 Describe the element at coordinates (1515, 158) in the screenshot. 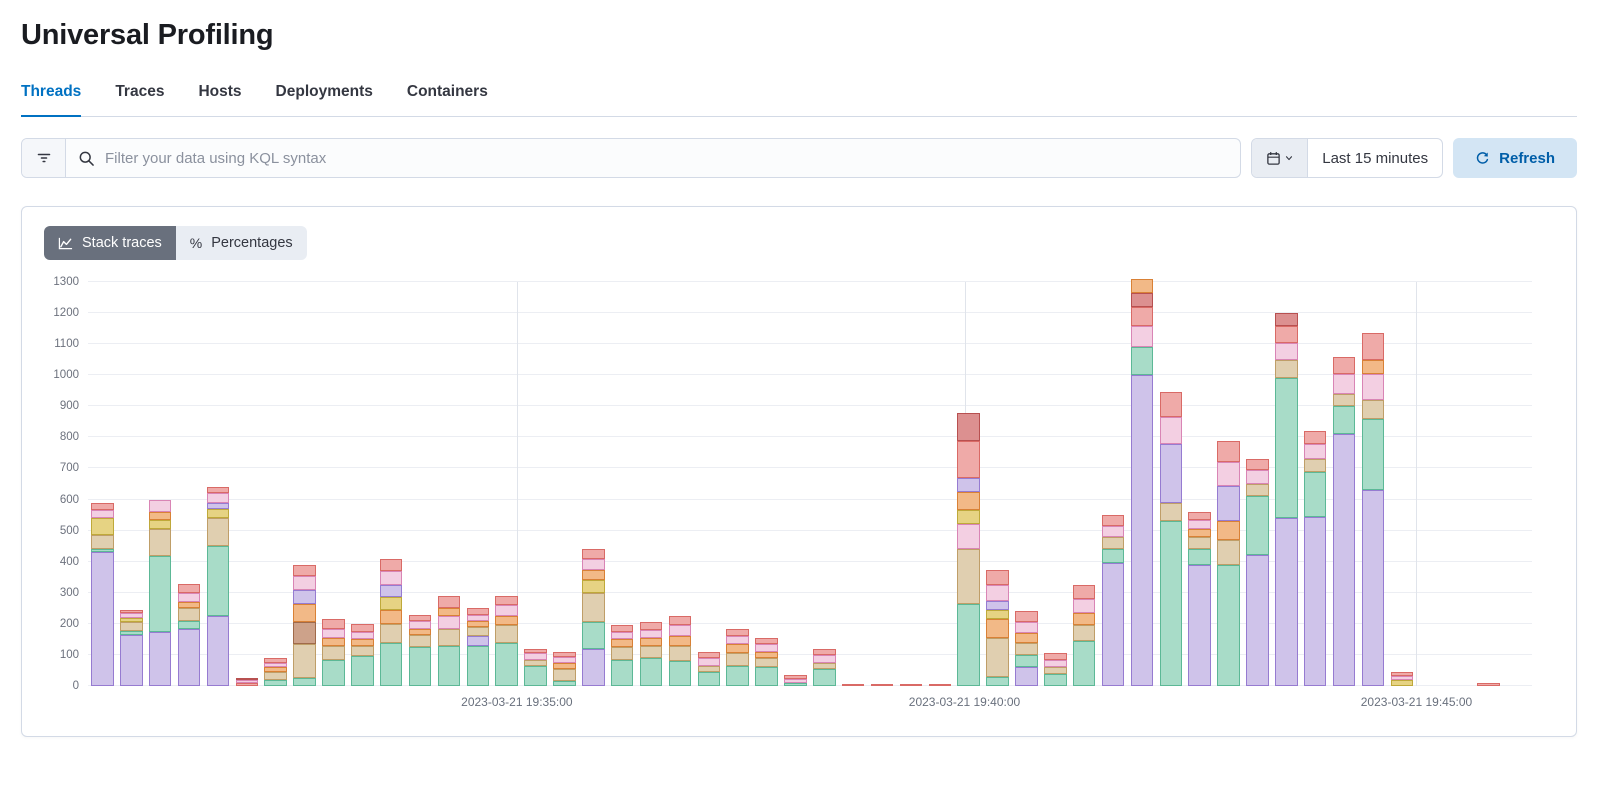

I see `refresh-button: Refresh` at that location.